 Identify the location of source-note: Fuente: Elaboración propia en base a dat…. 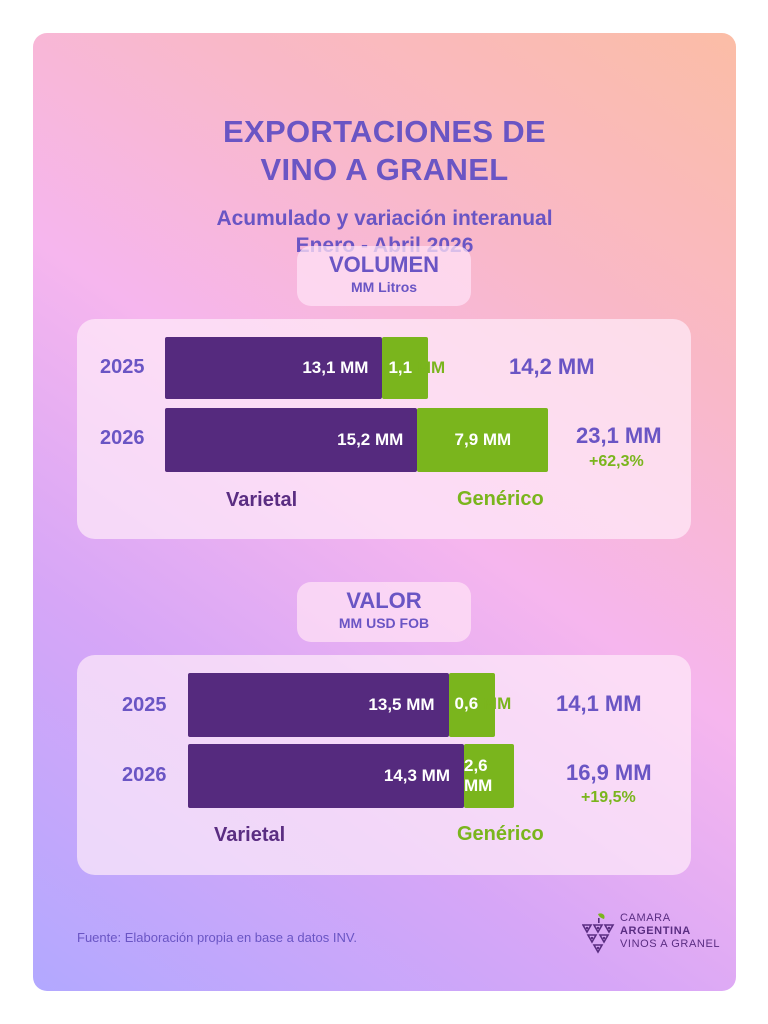
(217, 937).